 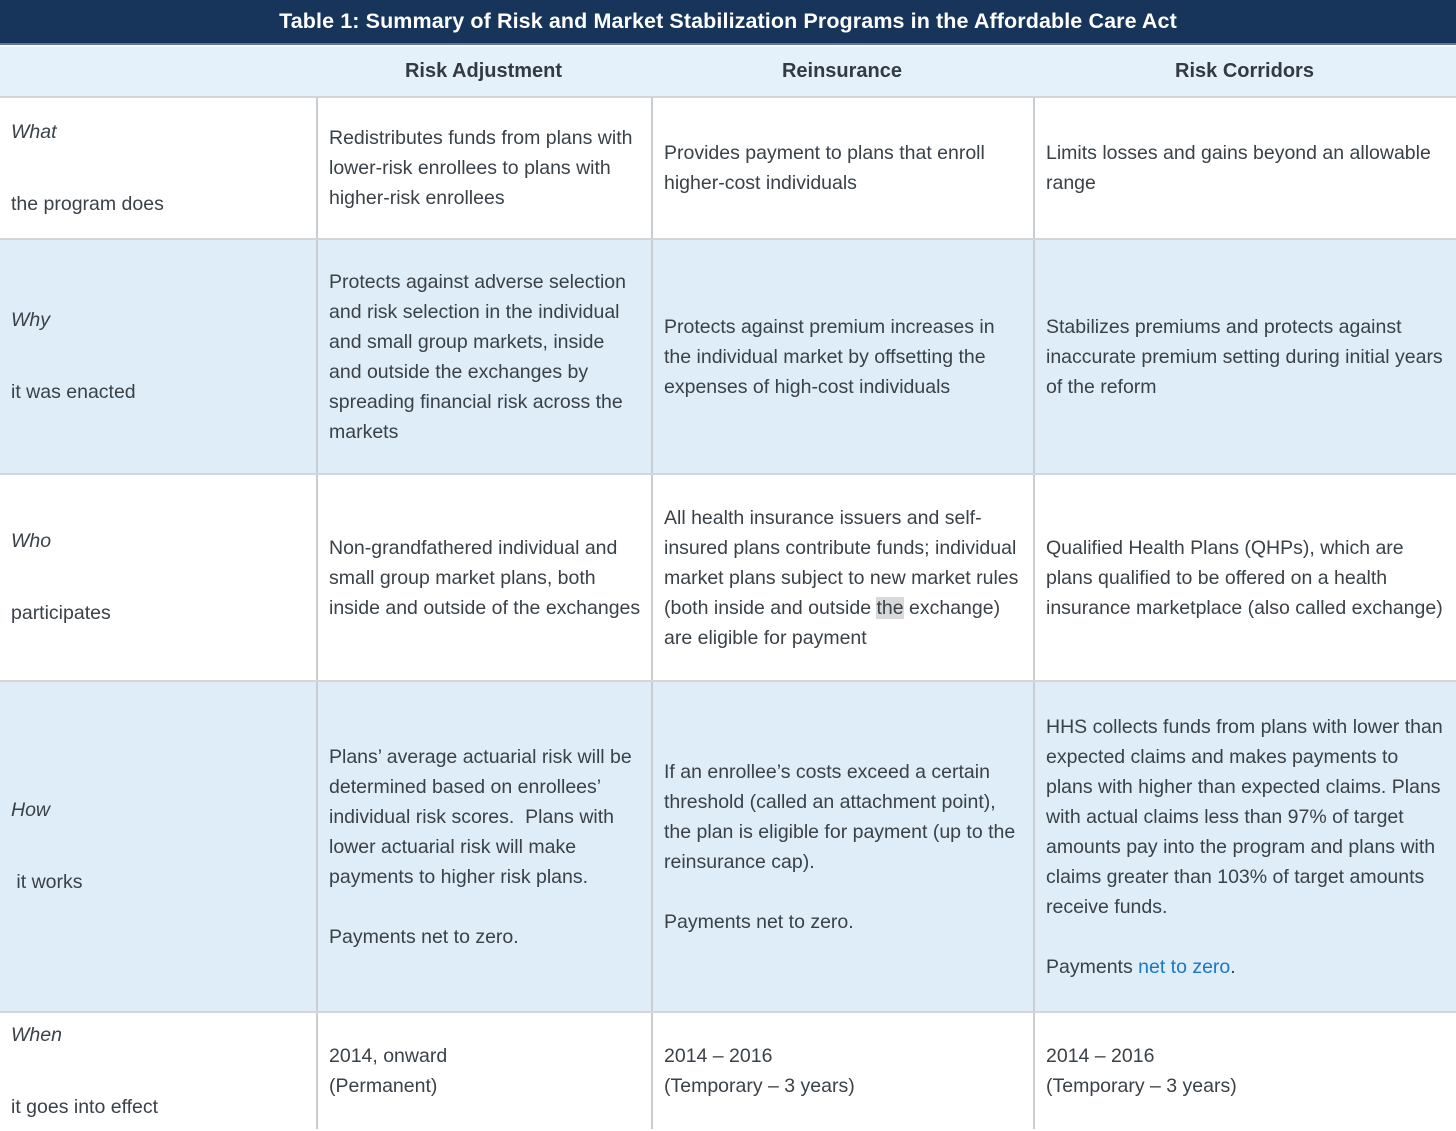 I want to click on row-label-when: When it goes into effect, so click(x=158, y=1071).